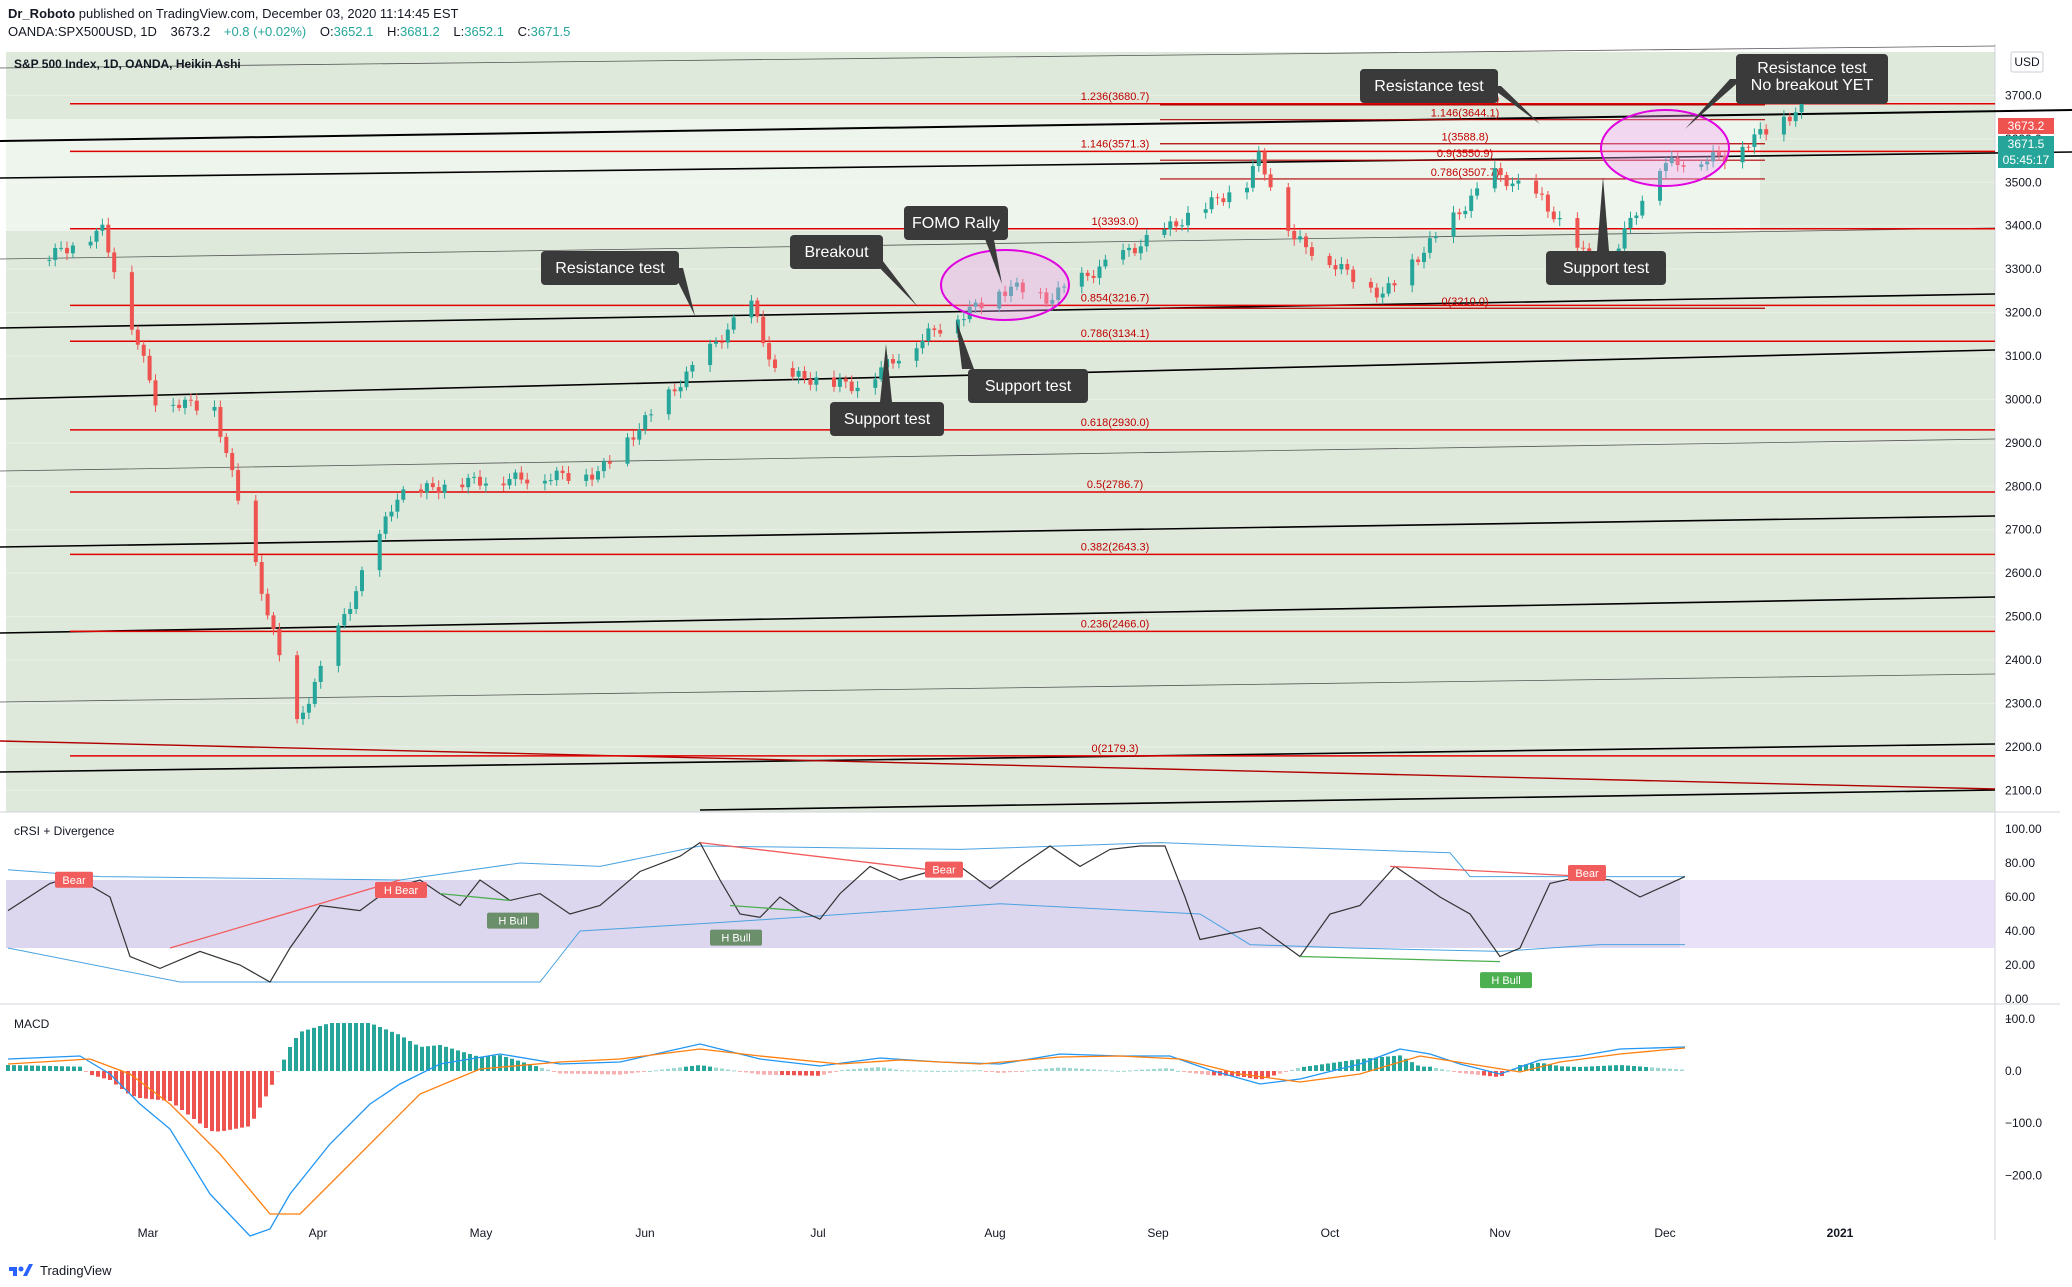  I want to click on price-axis-tick: 2600.0, so click(2023, 573).